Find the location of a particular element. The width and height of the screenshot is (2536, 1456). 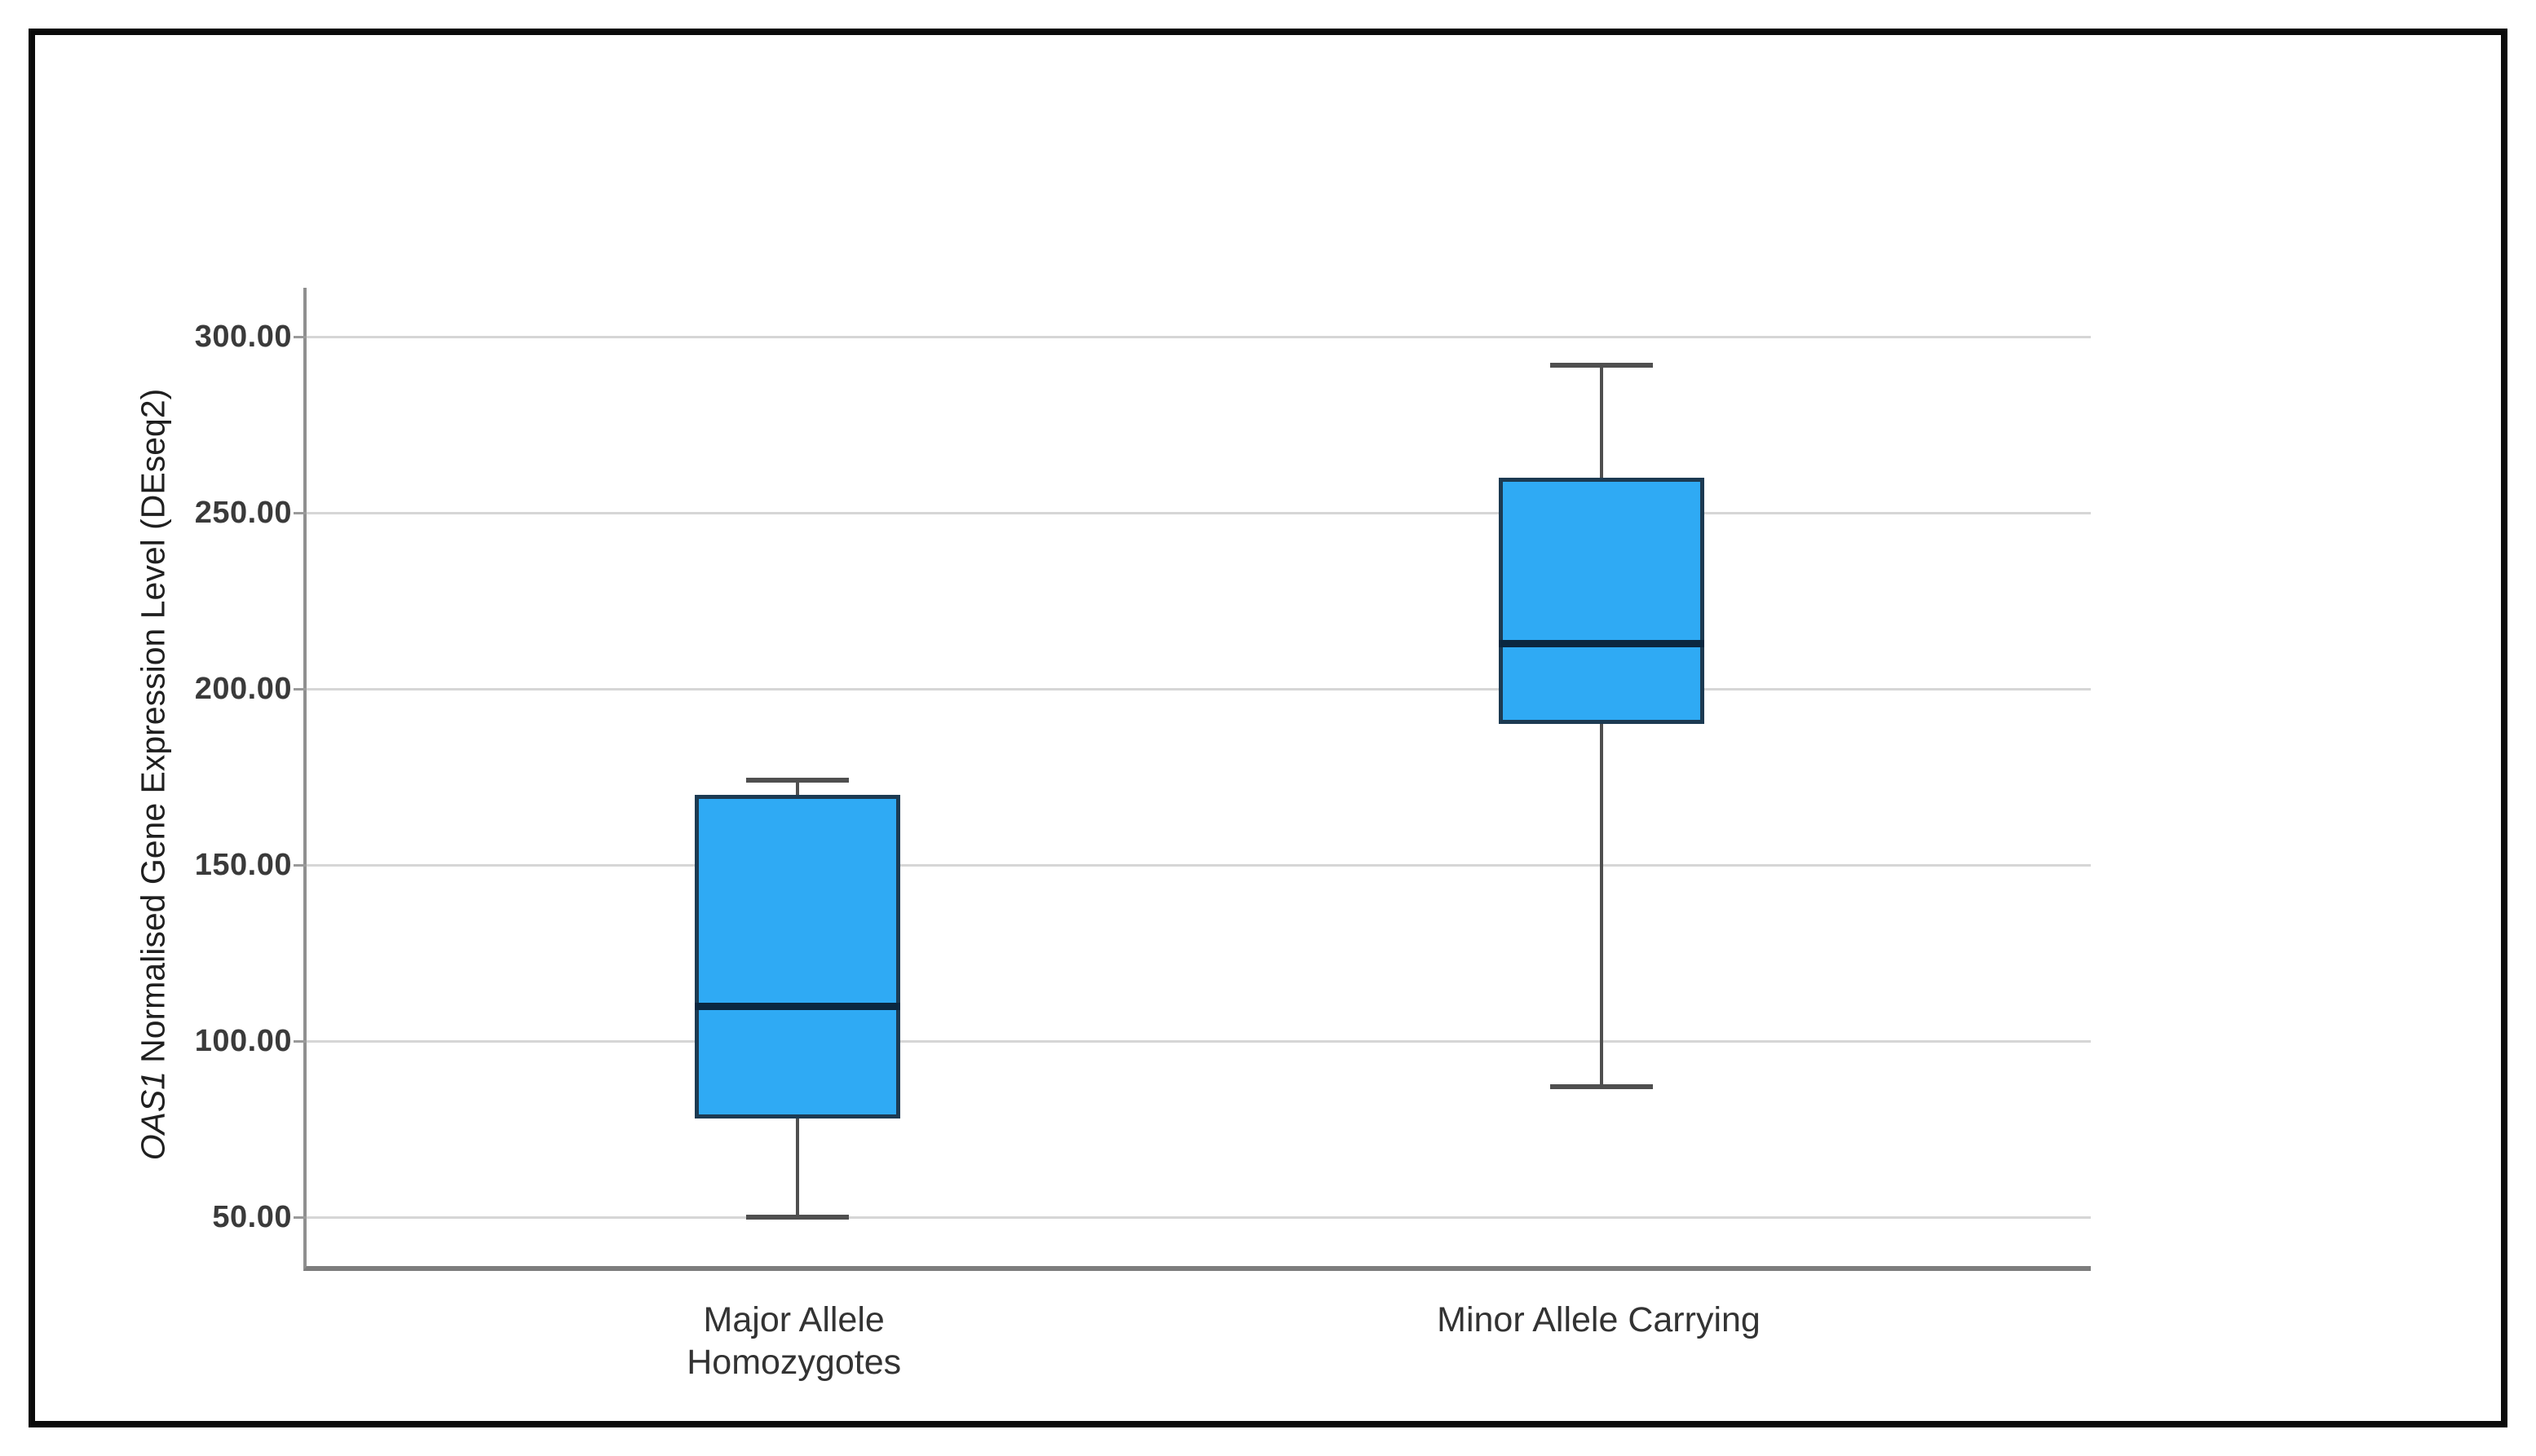

y-tick-label-150: 150.00 is located at coordinates (243, 864).